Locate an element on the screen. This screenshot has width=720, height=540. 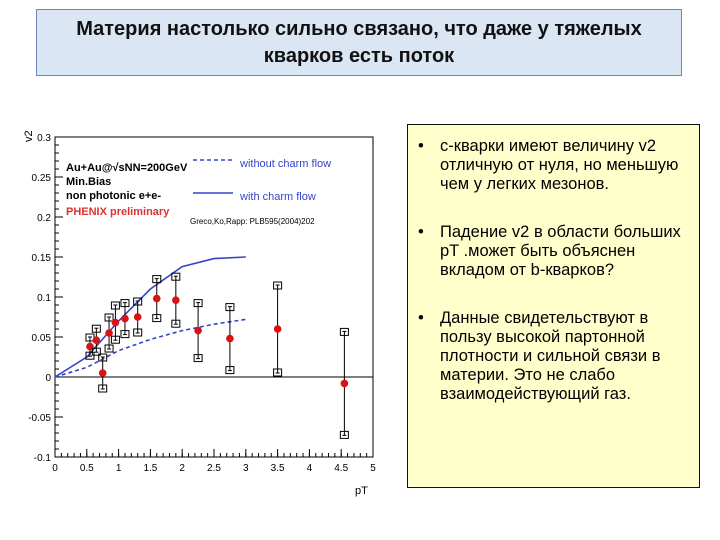
chart-annotation-system: Au+Au@√sNN=200GeV is located at coordinates (127, 168).